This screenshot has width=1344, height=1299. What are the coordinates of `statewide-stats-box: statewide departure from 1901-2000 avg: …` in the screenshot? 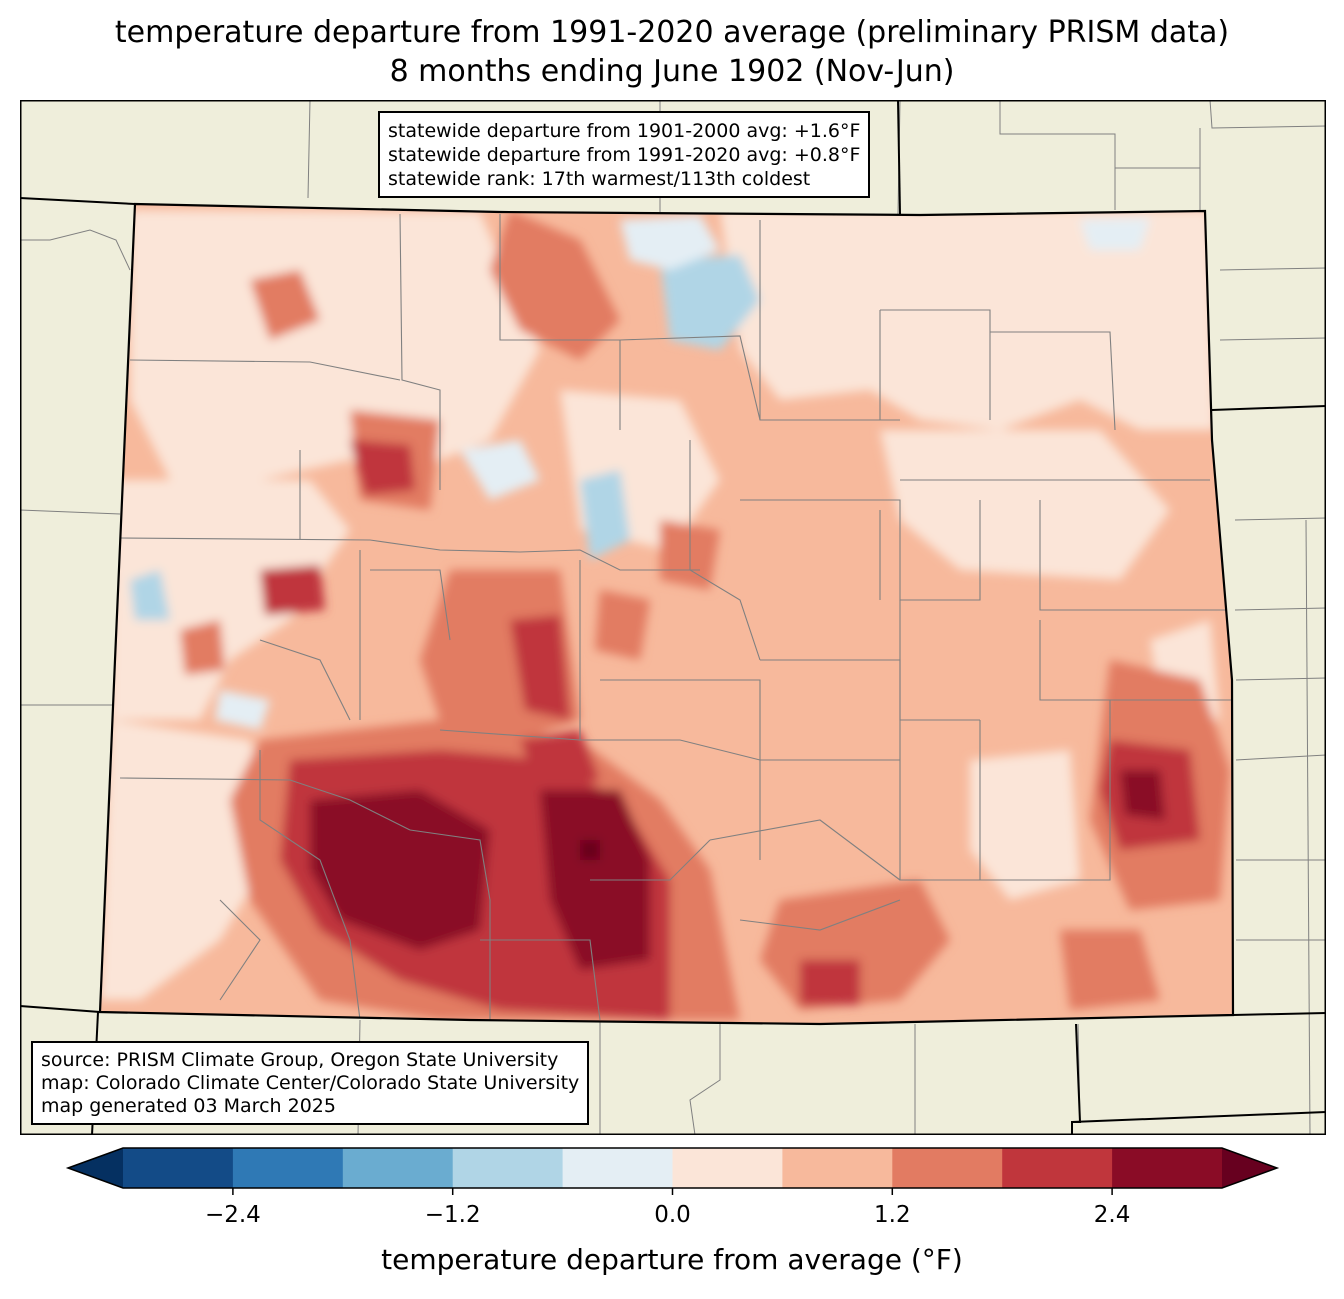 It's located at (624, 154).